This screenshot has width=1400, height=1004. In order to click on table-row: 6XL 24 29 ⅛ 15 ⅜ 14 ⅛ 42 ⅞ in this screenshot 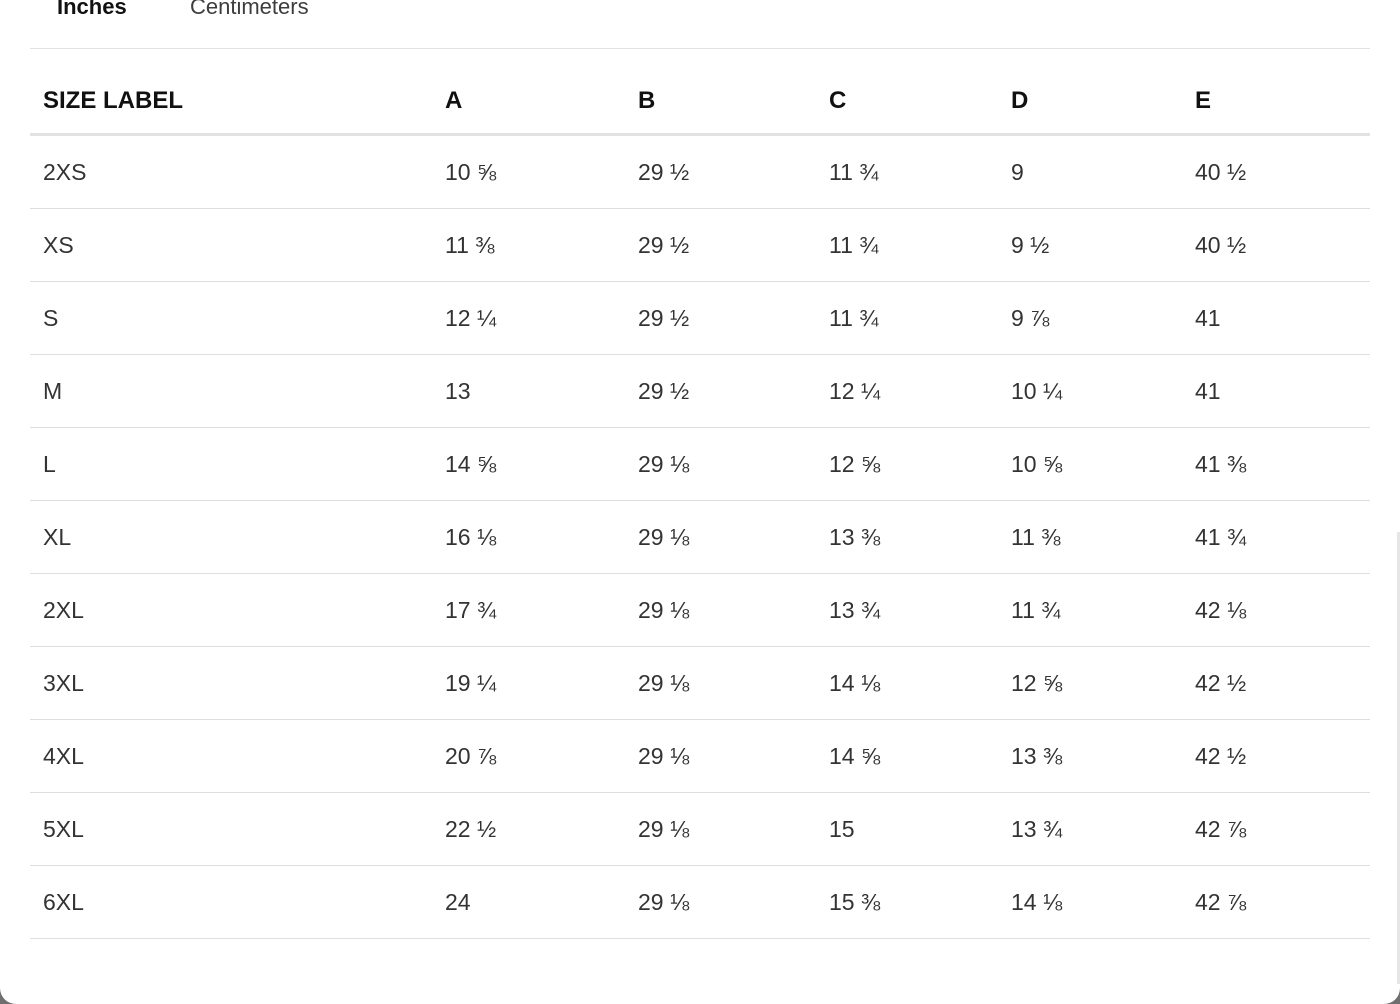, I will do `click(700, 902)`.